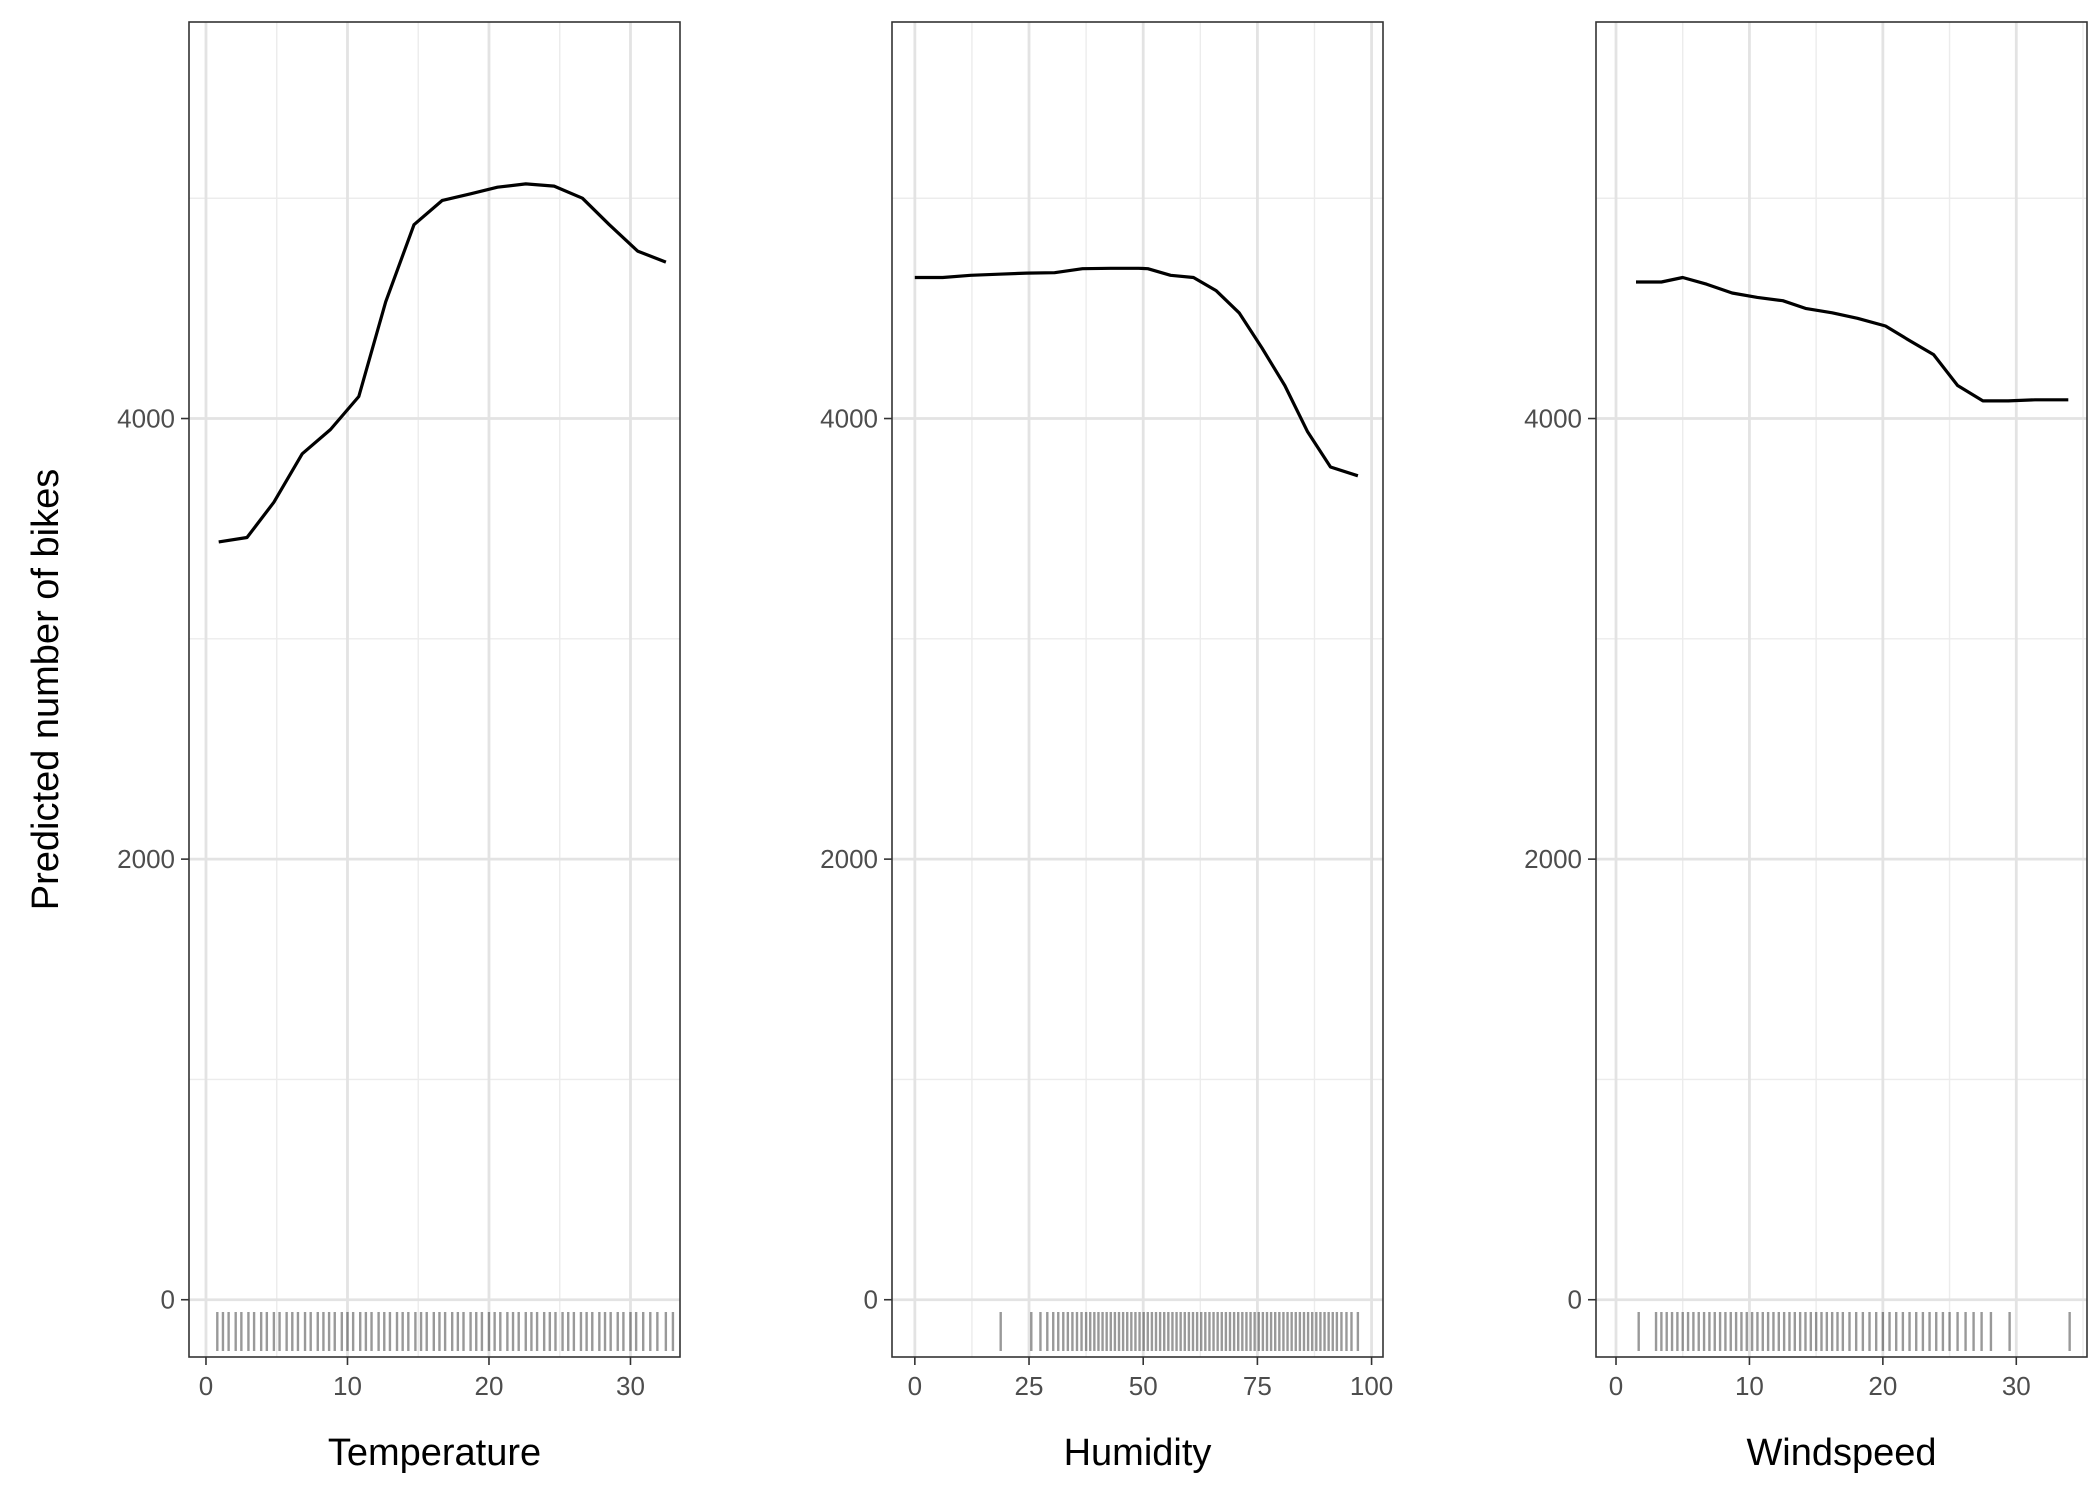 Image resolution: width=2100 pixels, height=1500 pixels. What do you see at coordinates (1143, 1386) in the screenshot?
I see `x-tick-label: 50` at bounding box center [1143, 1386].